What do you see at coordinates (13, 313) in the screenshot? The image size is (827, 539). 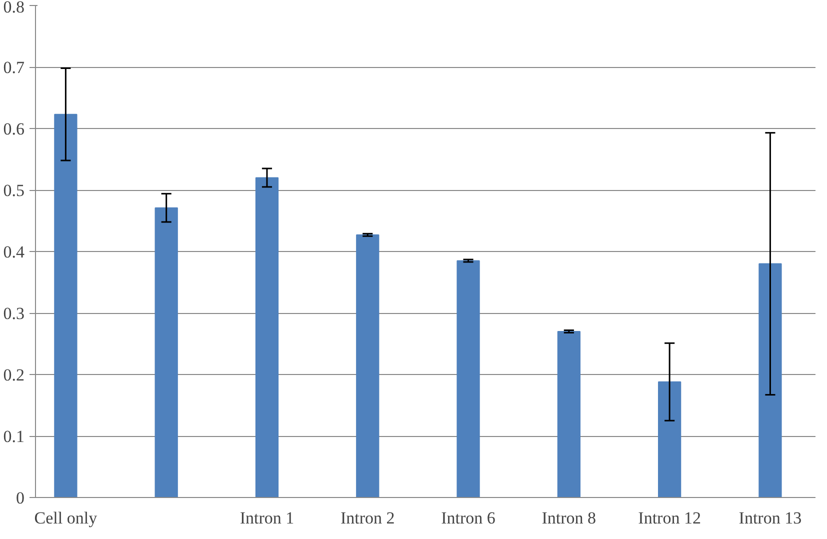 I see `y-tick-label: 0.3` at bounding box center [13, 313].